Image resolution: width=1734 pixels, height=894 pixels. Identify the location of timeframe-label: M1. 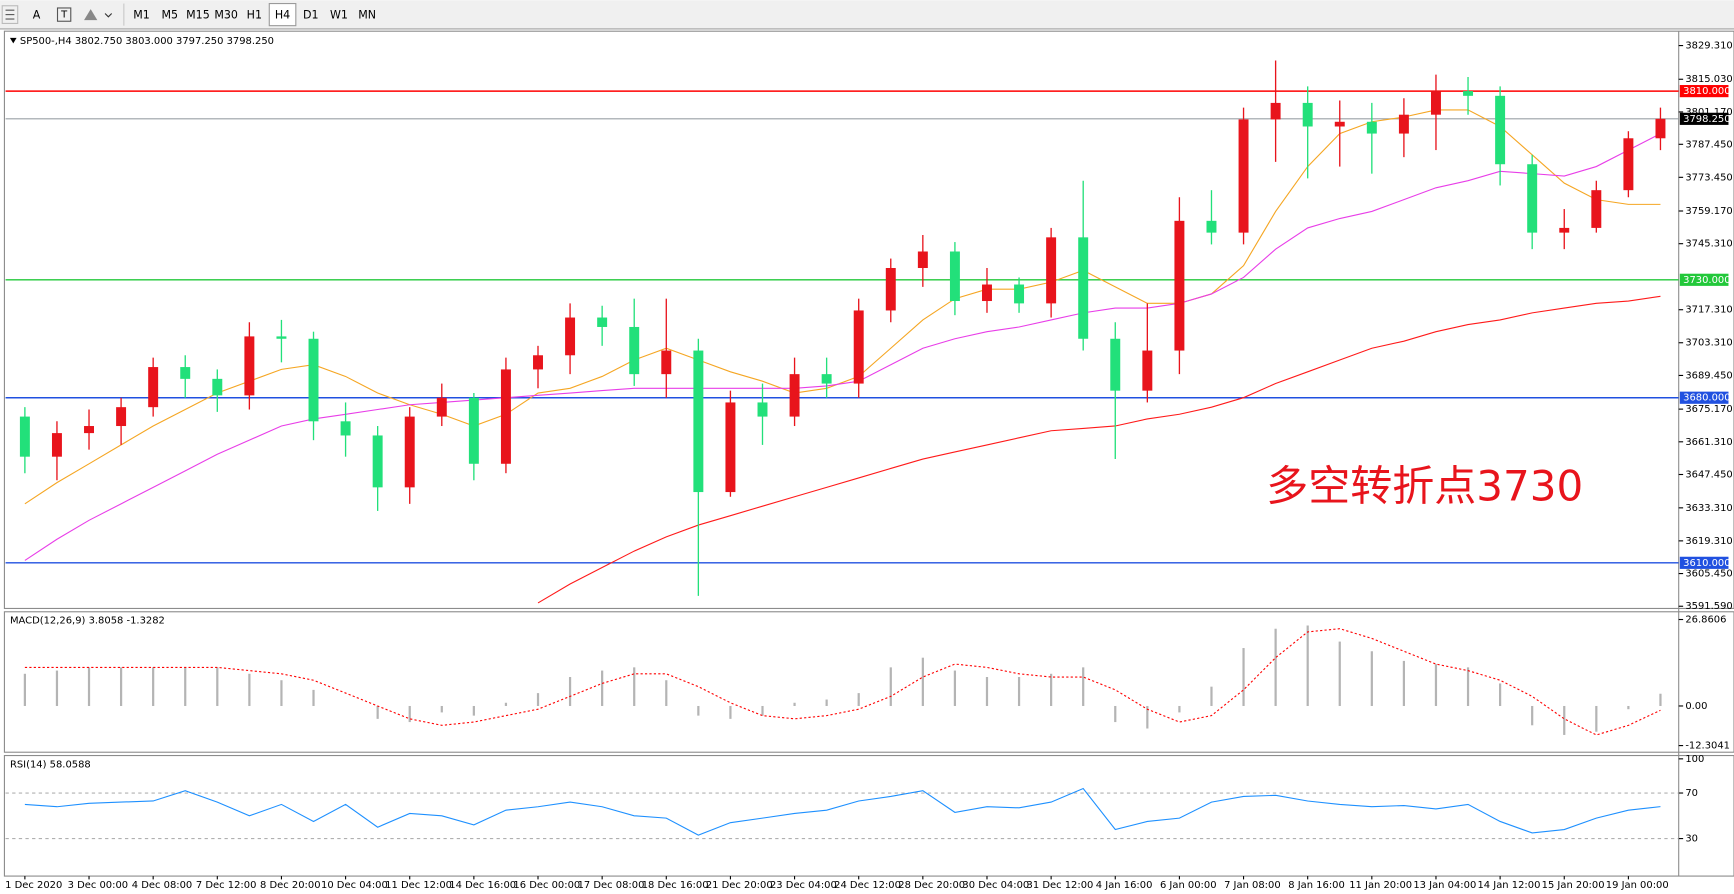
(141, 15).